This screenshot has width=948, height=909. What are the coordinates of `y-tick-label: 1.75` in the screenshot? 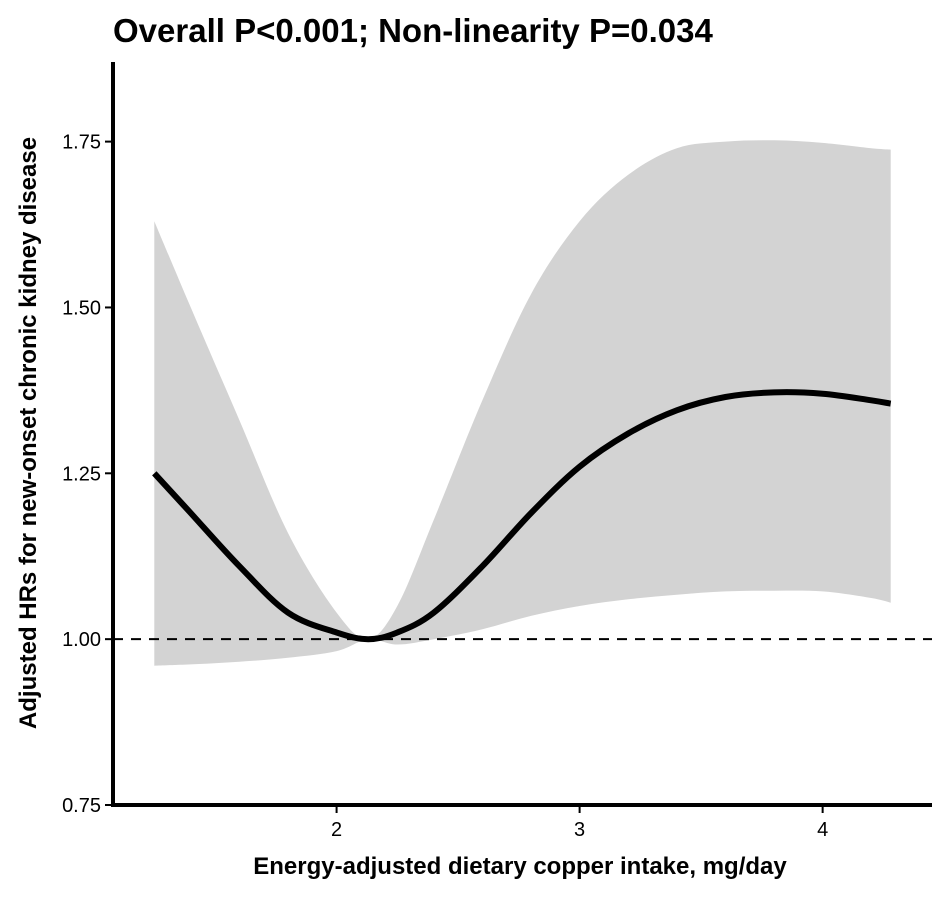 It's located at (81, 143).